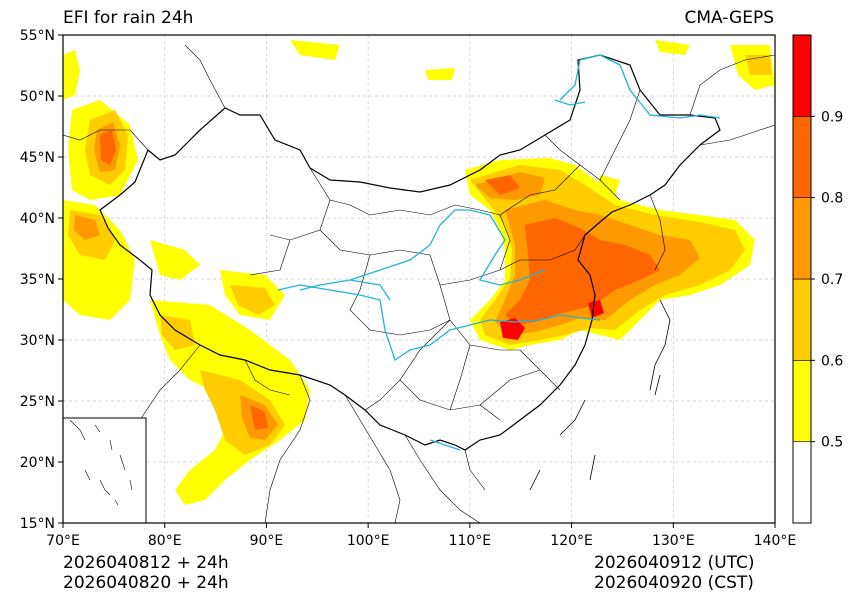 The height and width of the screenshot is (608, 860). Describe the element at coordinates (832, 361) in the screenshot. I see `colorbar-label: 0.6` at that location.